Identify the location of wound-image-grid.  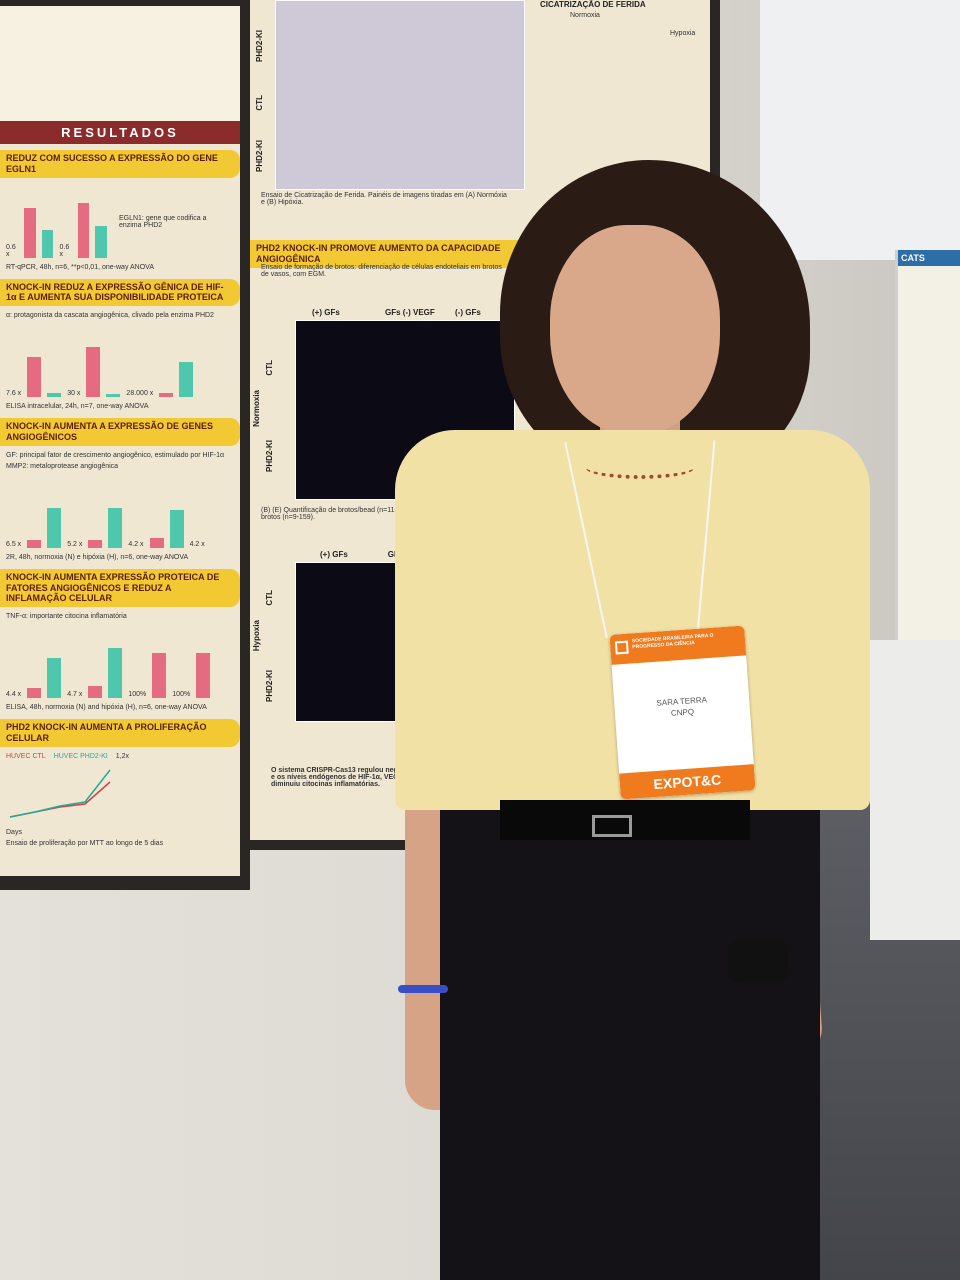
(400, 95).